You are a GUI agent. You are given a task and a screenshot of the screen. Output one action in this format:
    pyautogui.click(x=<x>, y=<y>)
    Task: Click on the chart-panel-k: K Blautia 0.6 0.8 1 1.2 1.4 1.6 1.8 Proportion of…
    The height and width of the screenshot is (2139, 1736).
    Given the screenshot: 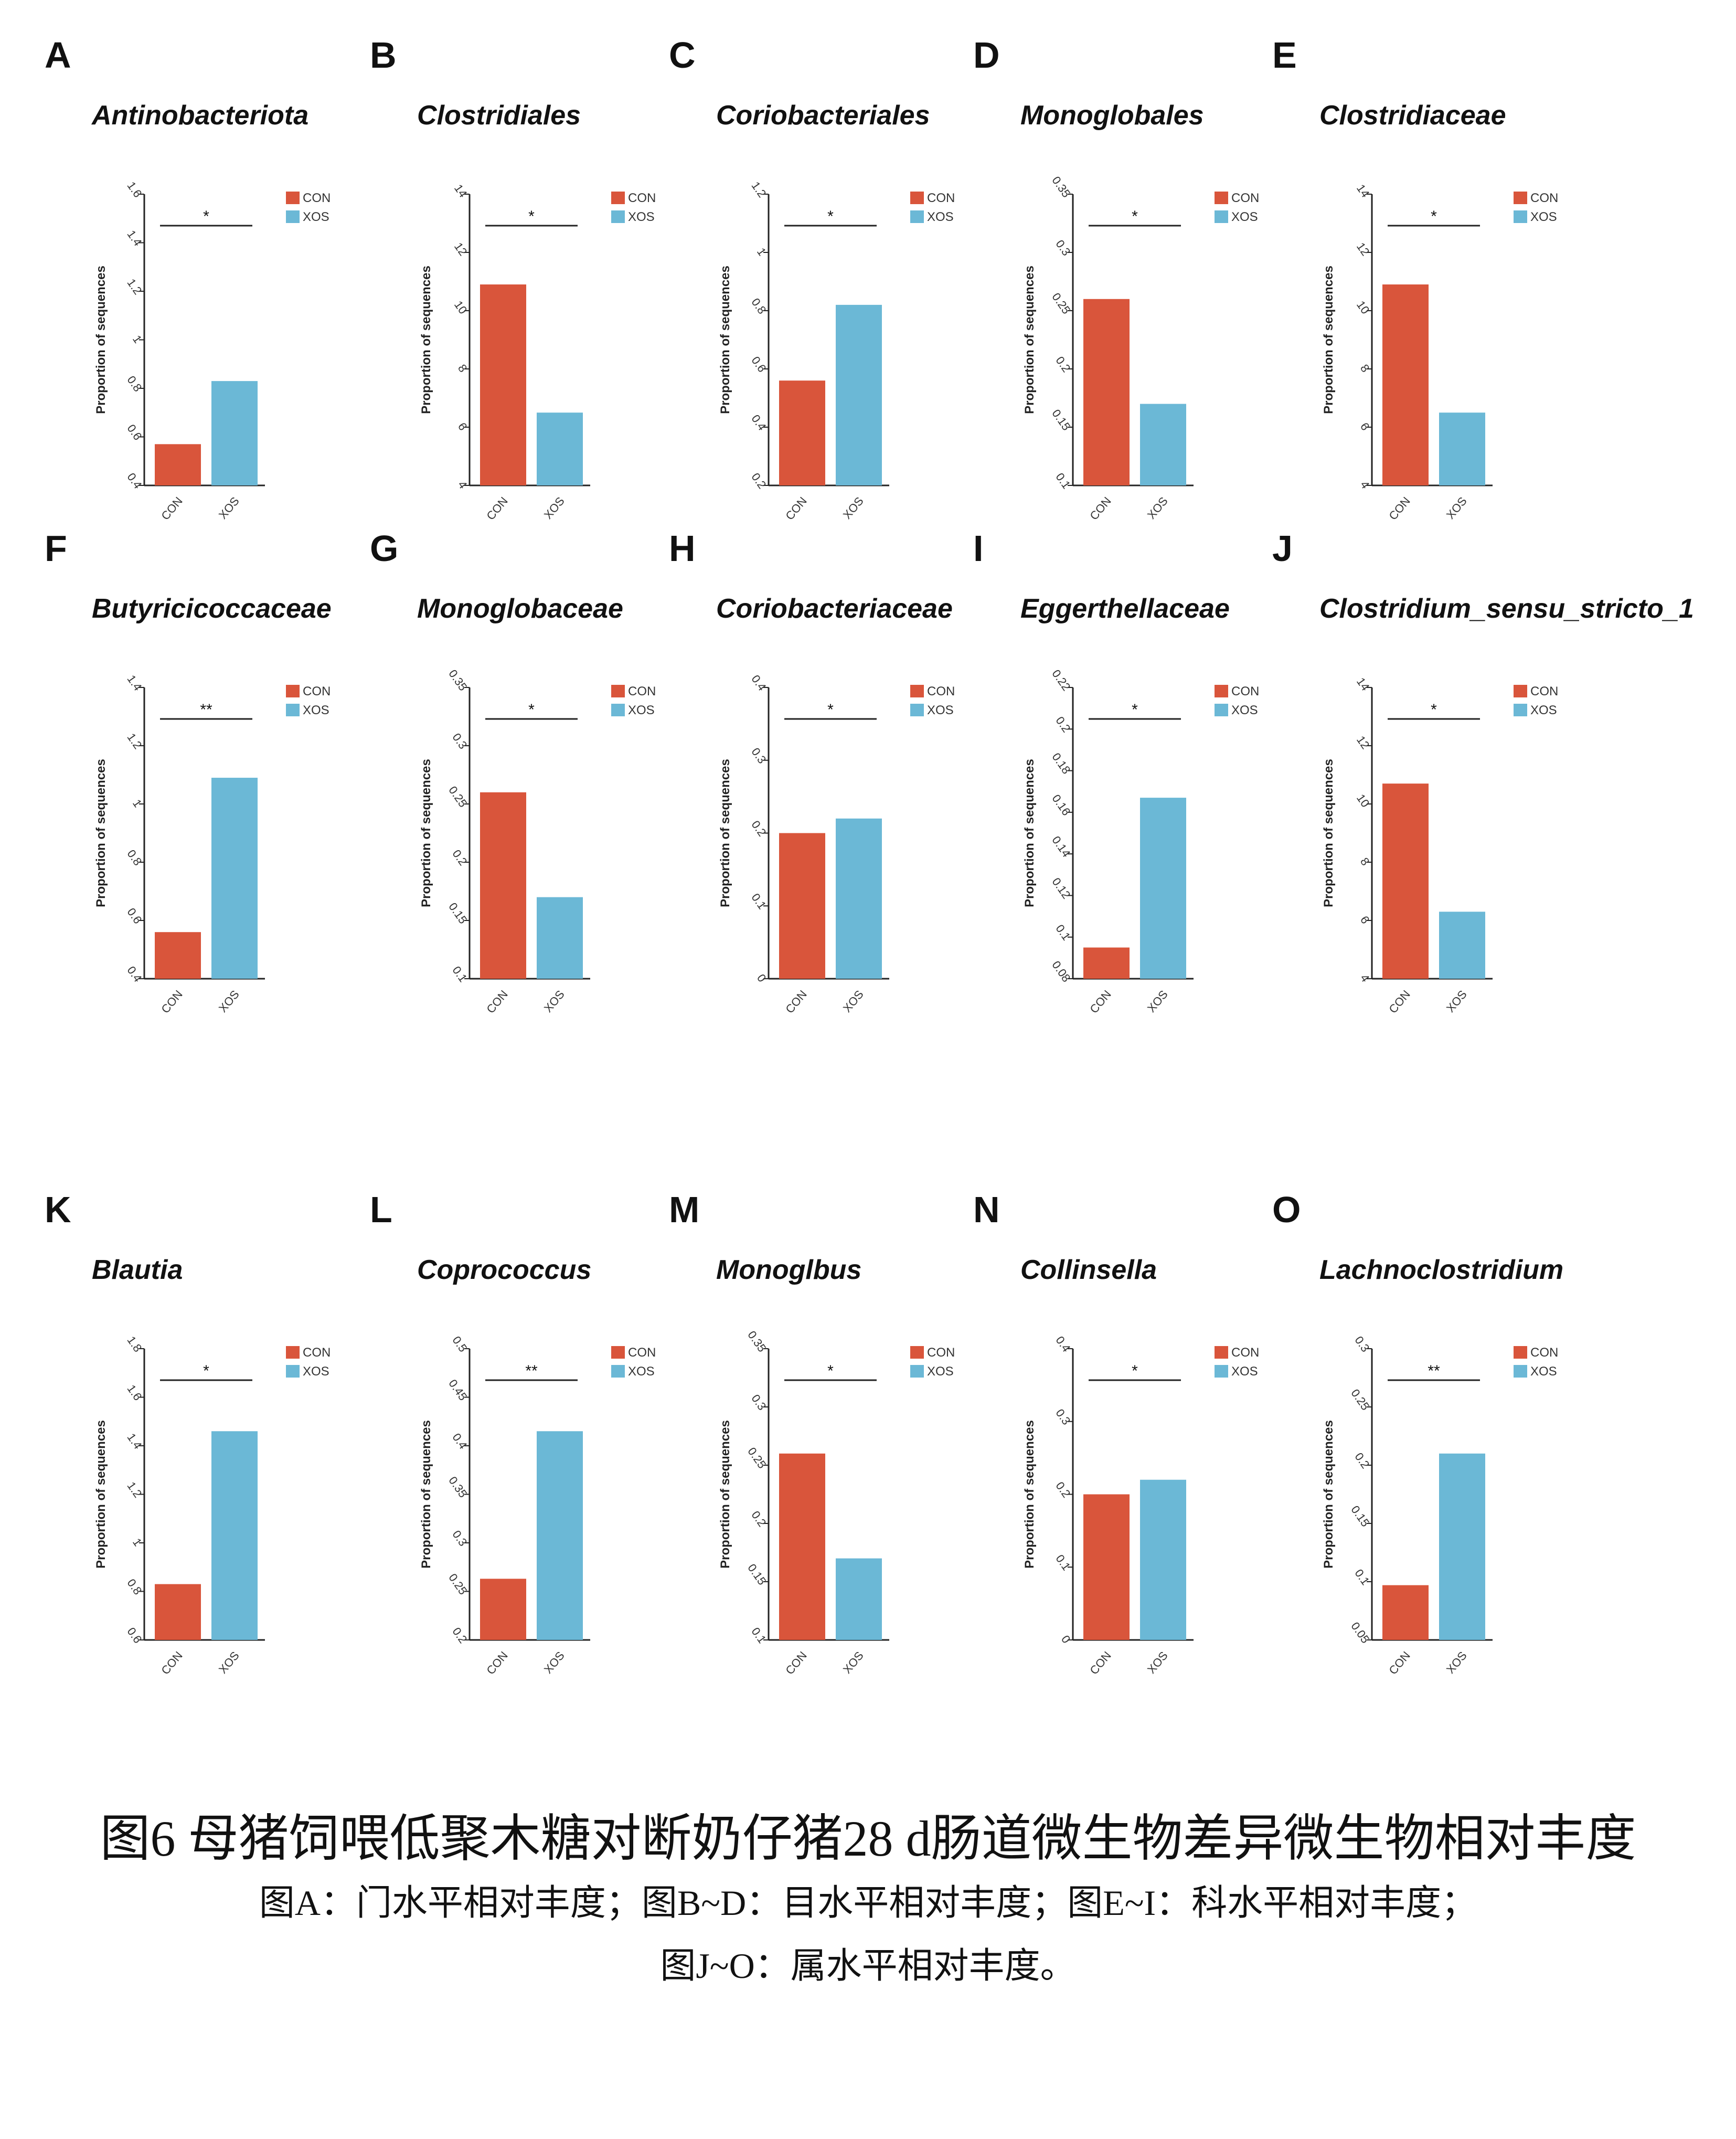 What is the action you would take?
    pyautogui.click(x=210, y=1448)
    